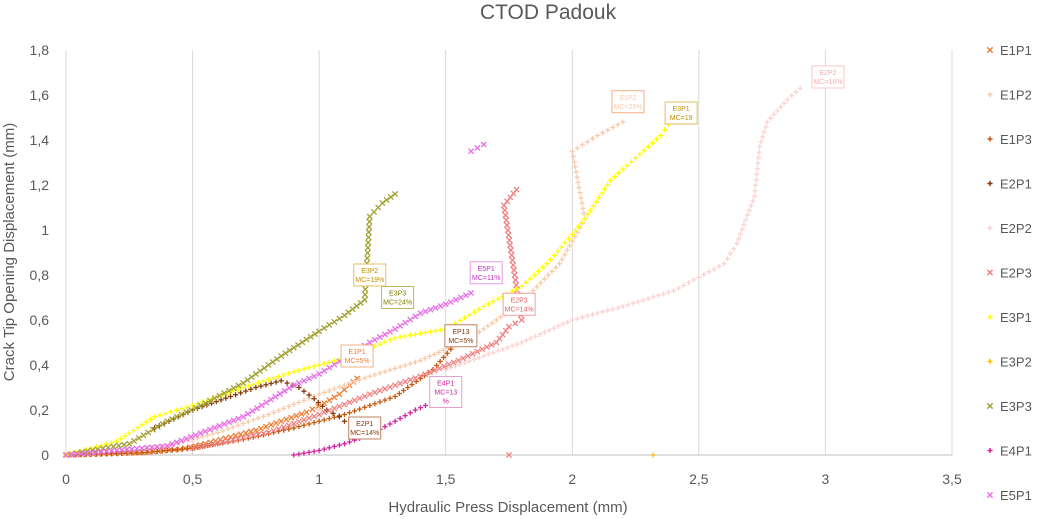 The image size is (1044, 519). What do you see at coordinates (9, 252) in the screenshot?
I see `y-axis-title: Crack Tip Opening Displacement (mm)` at bounding box center [9, 252].